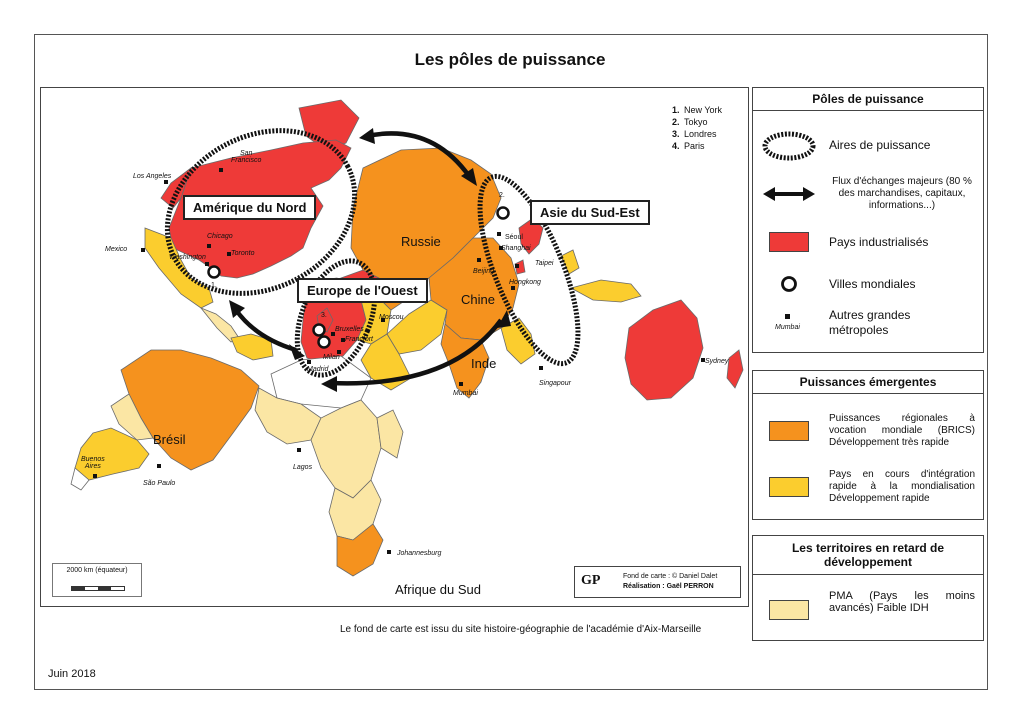 Image resolution: width=1024 pixels, height=724 pixels. Describe the element at coordinates (879, 242) in the screenshot. I see `legend-label: Pays industrialisés` at that location.